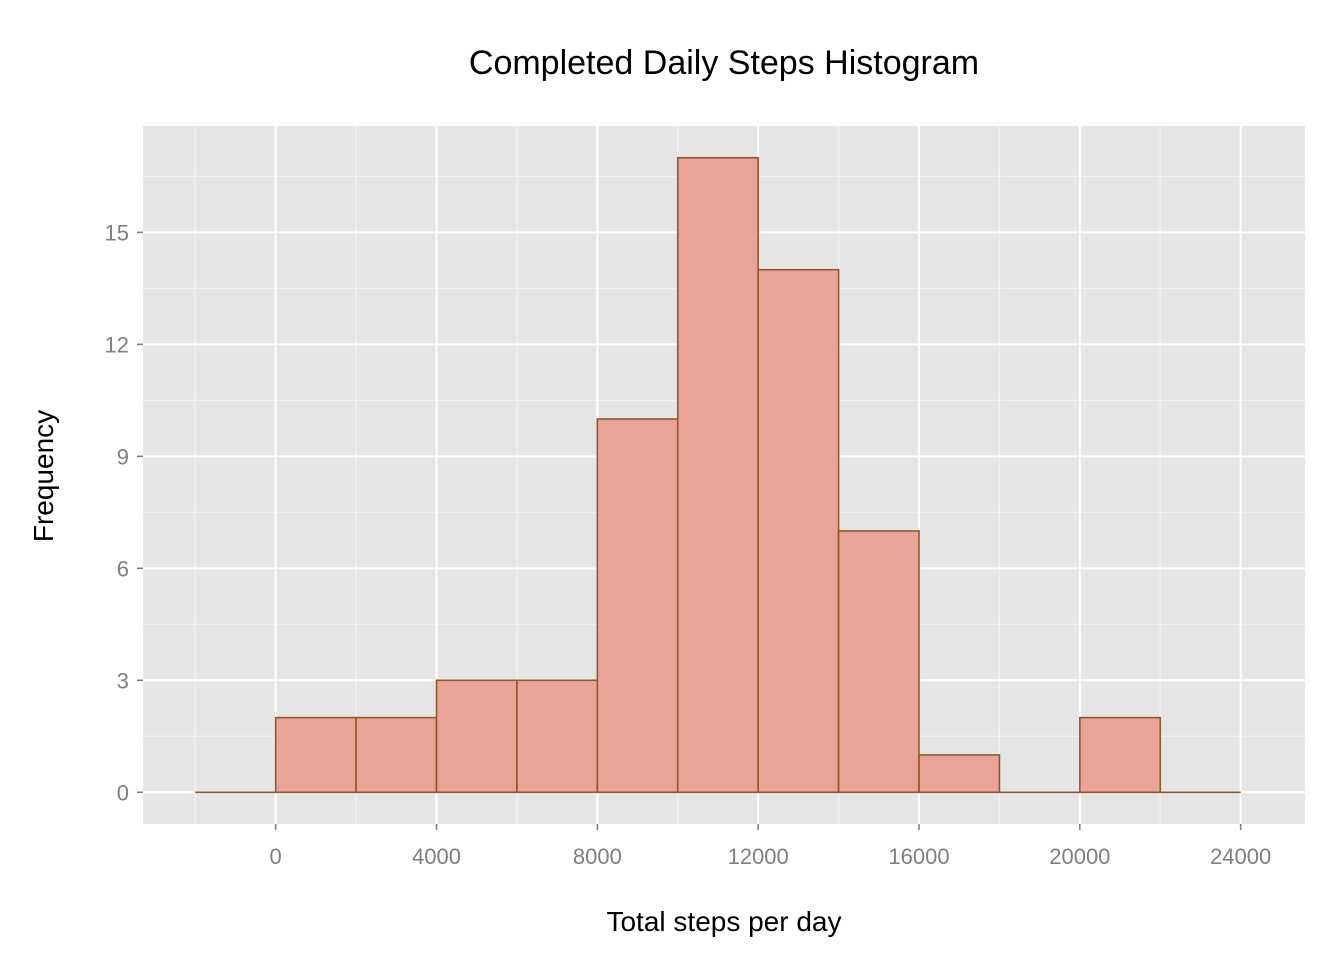  What do you see at coordinates (124, 512) in the screenshot?
I see `y-axis-ticks: 0 3 6 9 12 15` at bounding box center [124, 512].